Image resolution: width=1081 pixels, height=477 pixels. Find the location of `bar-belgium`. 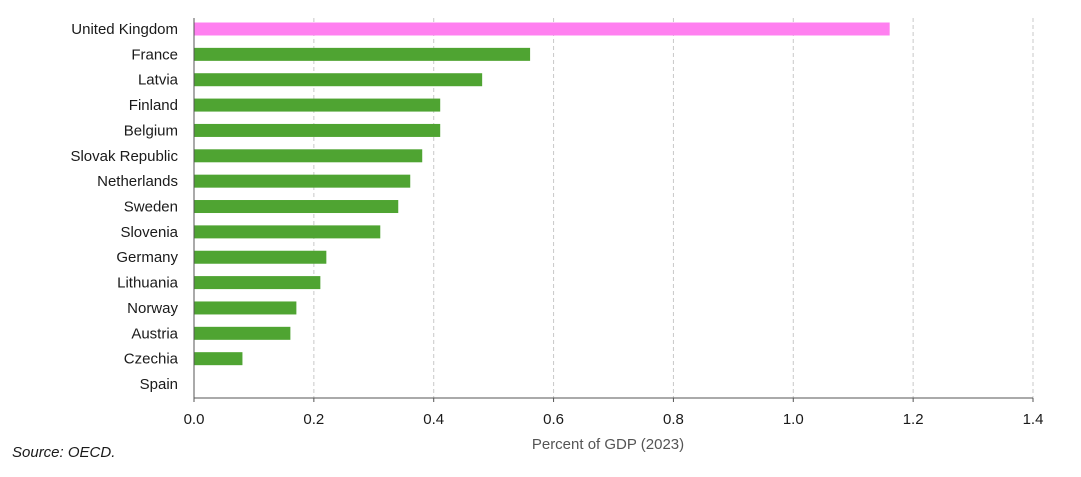

bar-belgium is located at coordinates (317, 130).